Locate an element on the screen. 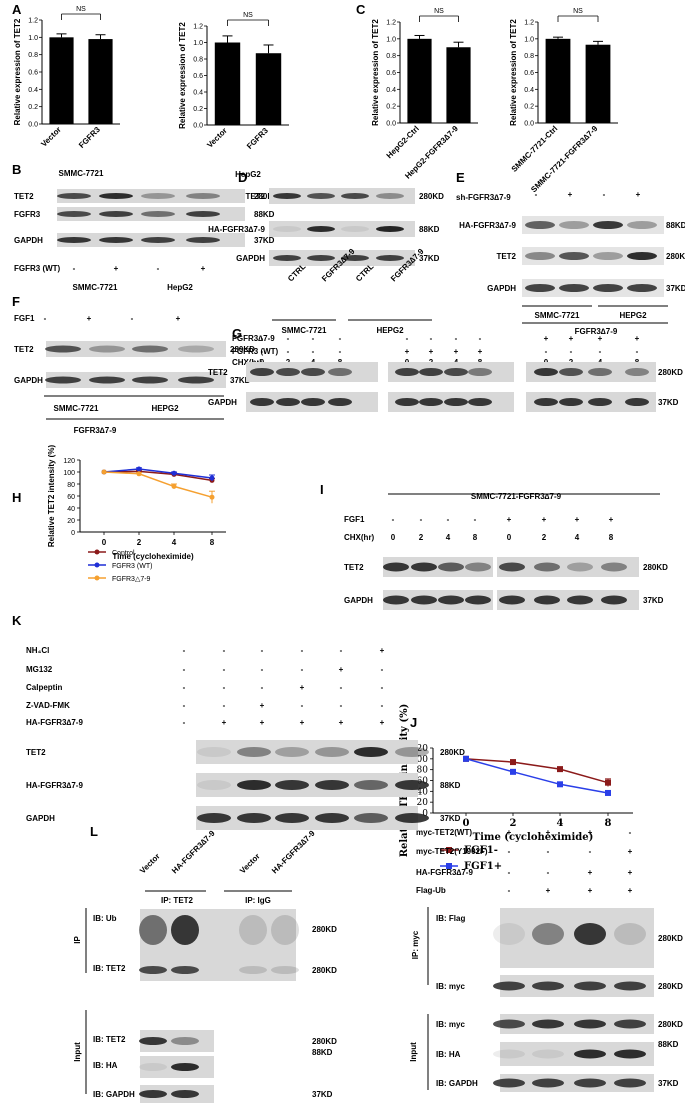  chx-value: 0 is located at coordinates (393, 537).